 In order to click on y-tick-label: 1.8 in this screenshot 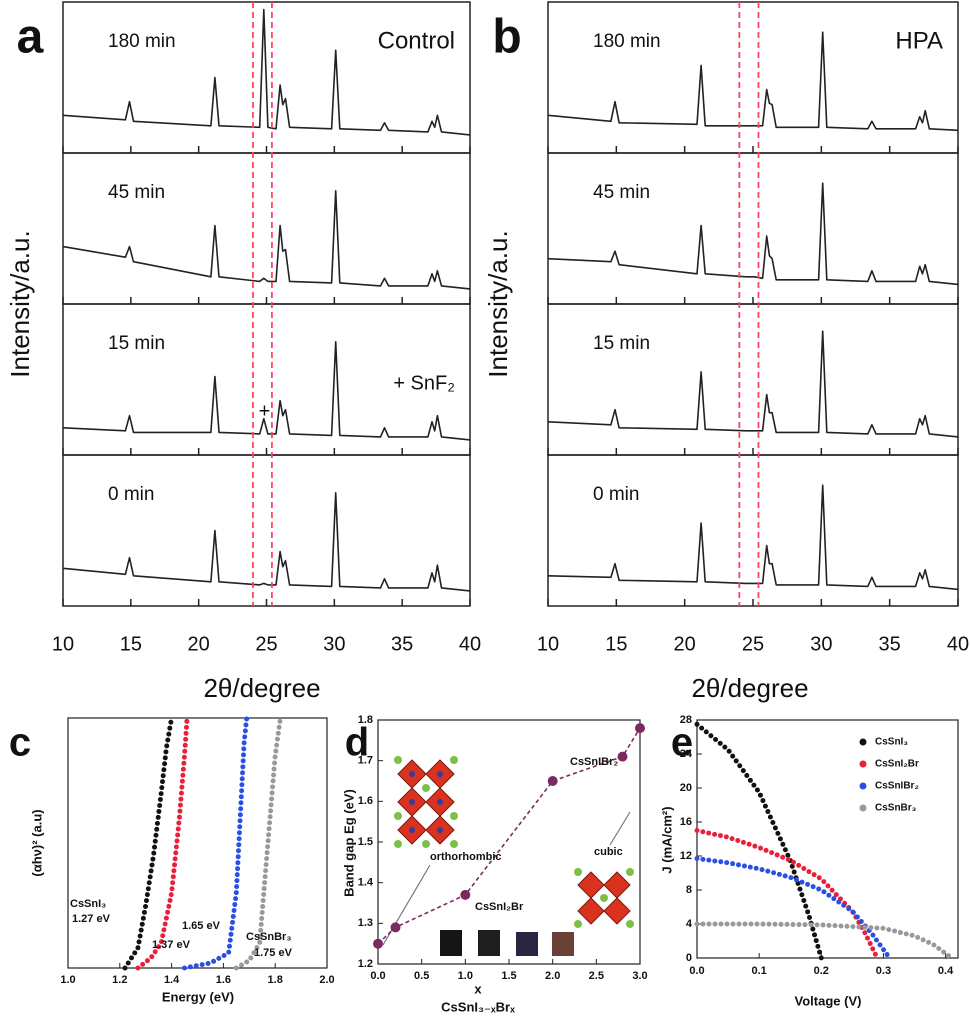, I will do `click(365, 720)`.